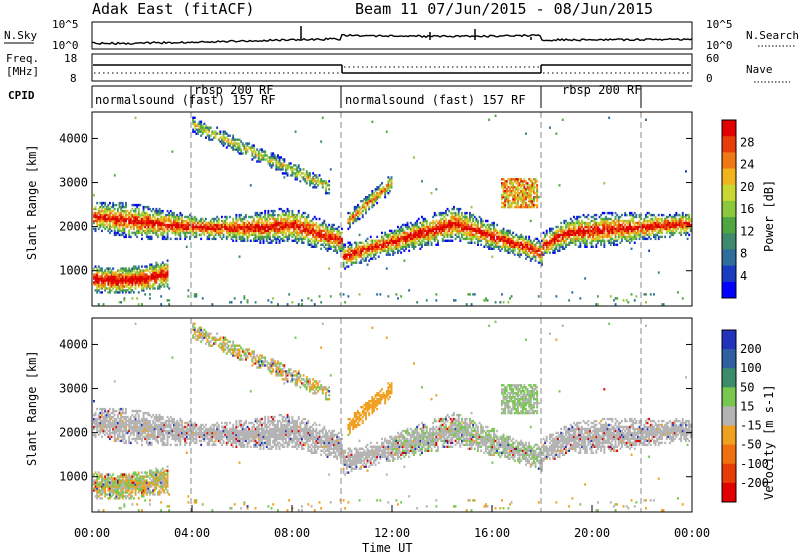 The image size is (800, 554). Describe the element at coordinates (392, 36) in the screenshot. I see `noise-sky-line` at that location.